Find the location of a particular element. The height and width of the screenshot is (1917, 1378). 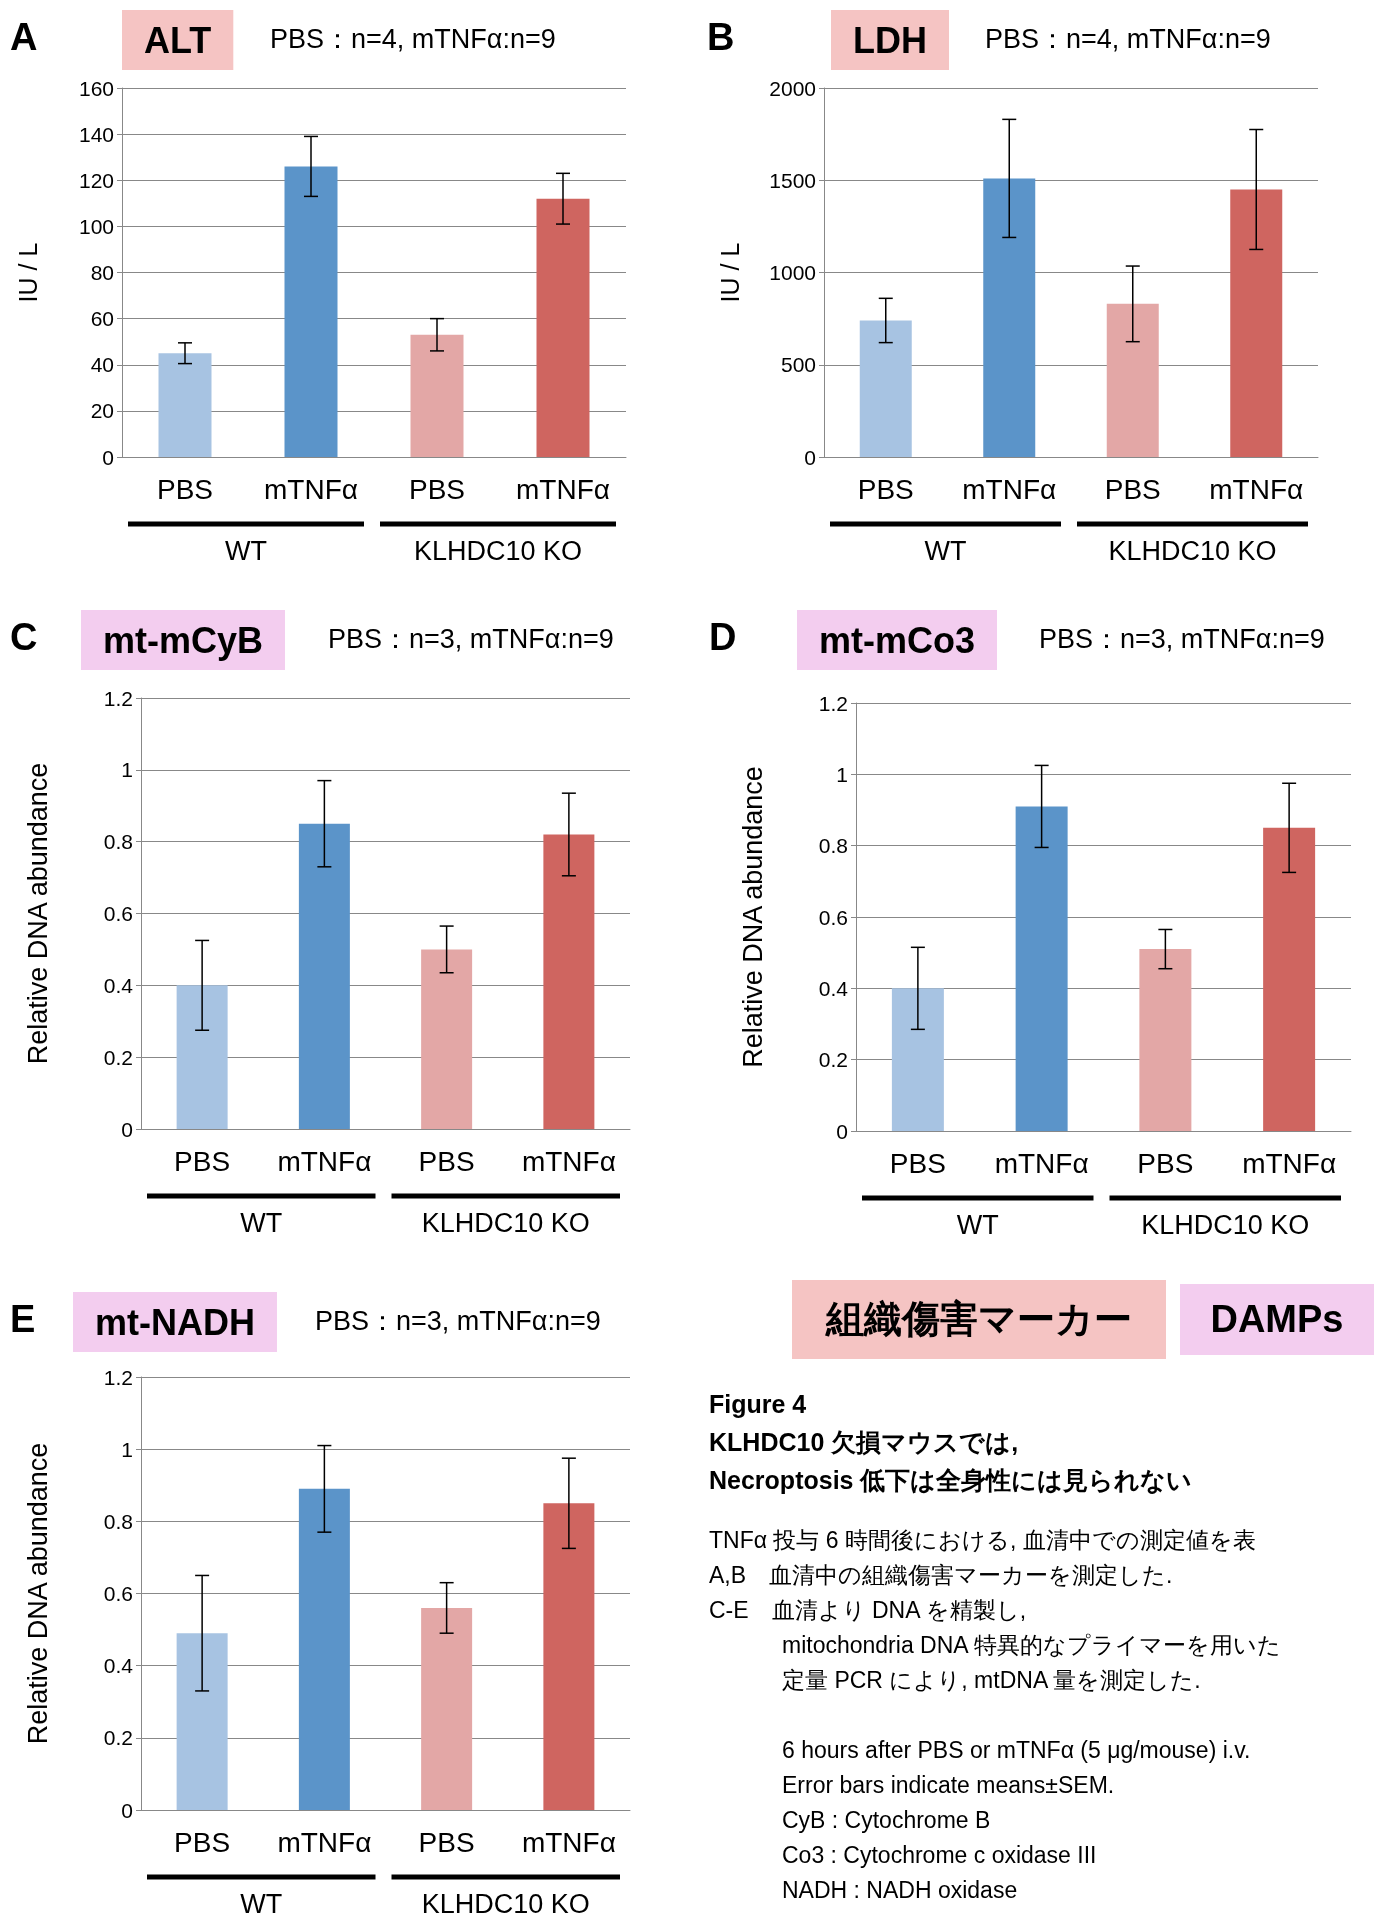

text: D is located at coordinates (723, 637).